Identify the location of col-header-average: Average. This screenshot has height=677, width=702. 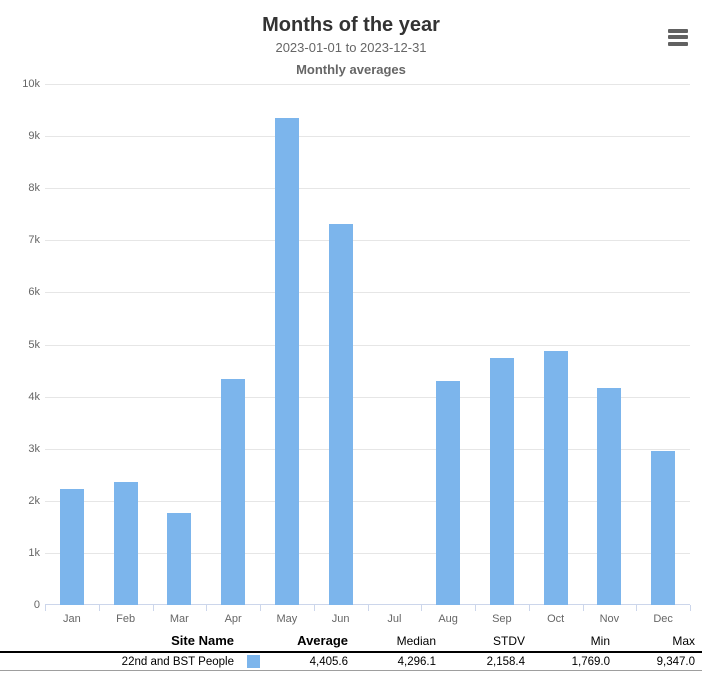
(310, 642).